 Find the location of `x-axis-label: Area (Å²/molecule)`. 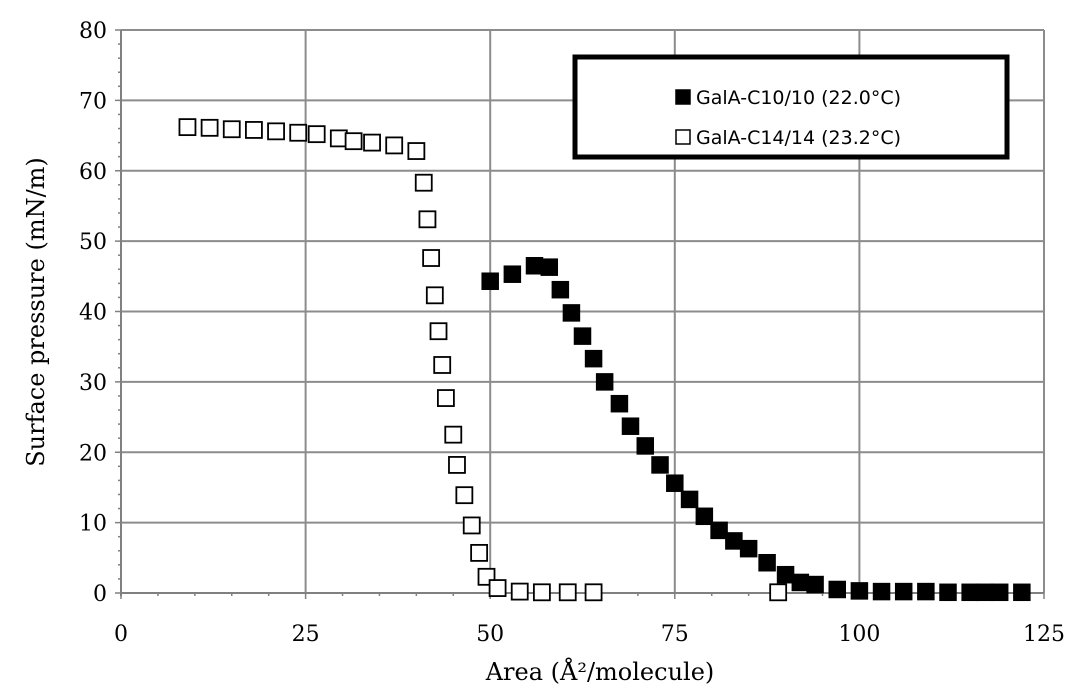

x-axis-label: Area (Å²/molecule) is located at coordinates (600, 671).